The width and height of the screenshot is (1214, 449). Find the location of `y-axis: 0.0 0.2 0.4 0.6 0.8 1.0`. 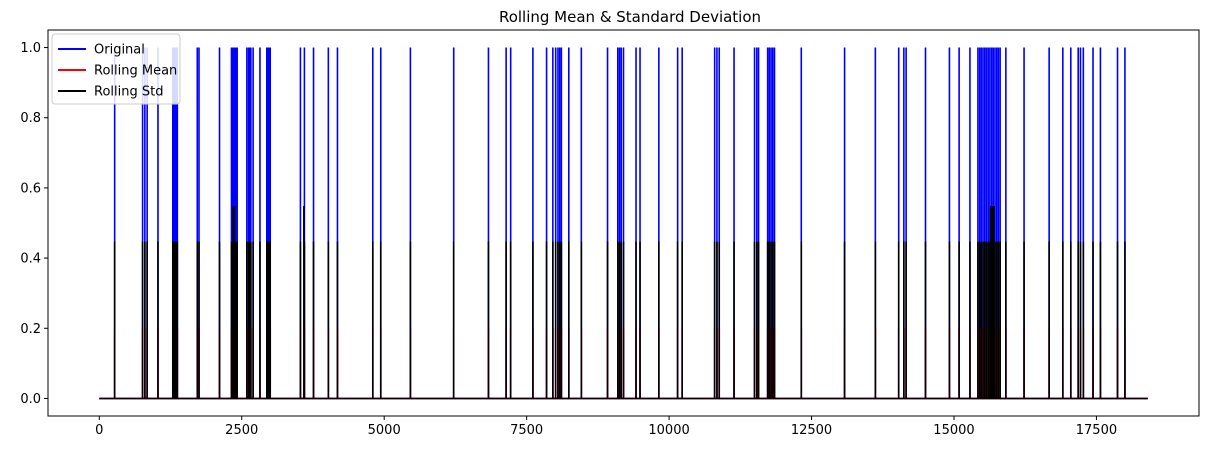

y-axis: 0.0 0.2 0.4 0.6 0.8 1.0 is located at coordinates (34, 224).